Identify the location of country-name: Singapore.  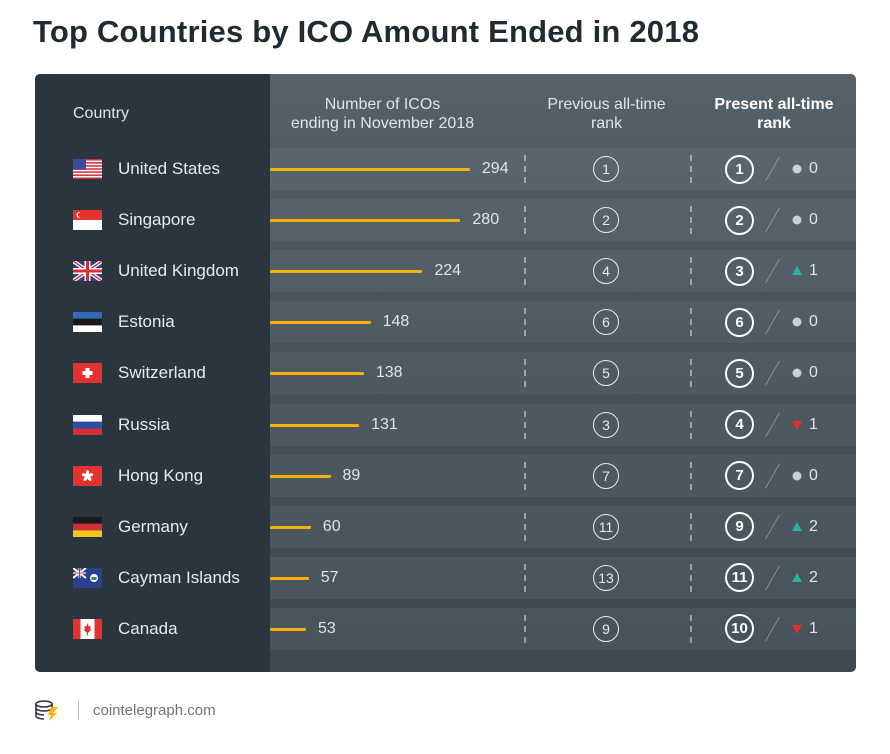
(157, 220).